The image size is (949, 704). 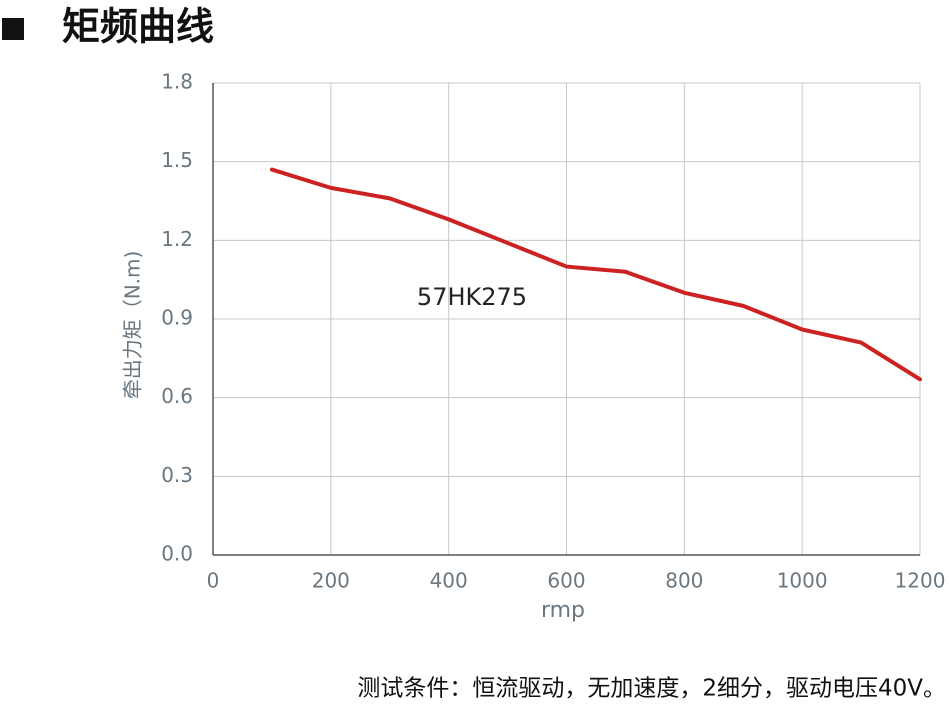 What do you see at coordinates (449, 581) in the screenshot?
I see `x-tick-label: 400` at bounding box center [449, 581].